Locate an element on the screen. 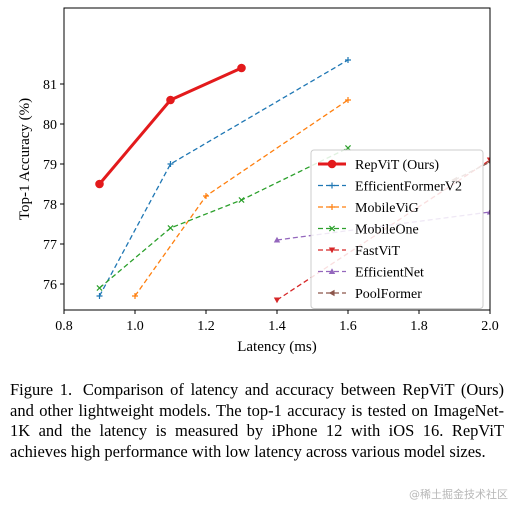 This screenshot has height=508, width=520. legend-item-fastvit: FastViT is located at coordinates (359, 251).